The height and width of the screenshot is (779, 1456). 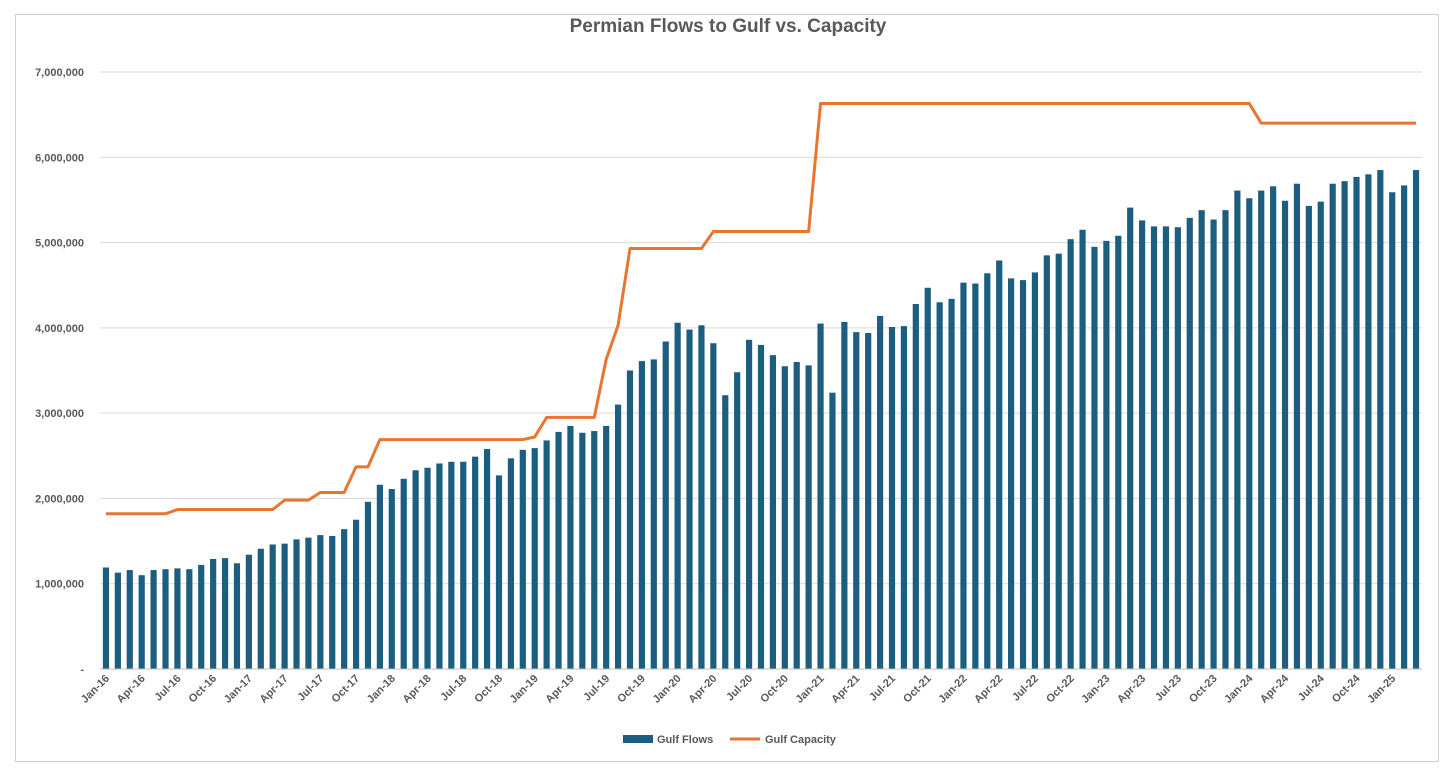 I want to click on legend-swatch-gulf-flows, so click(x=638, y=739).